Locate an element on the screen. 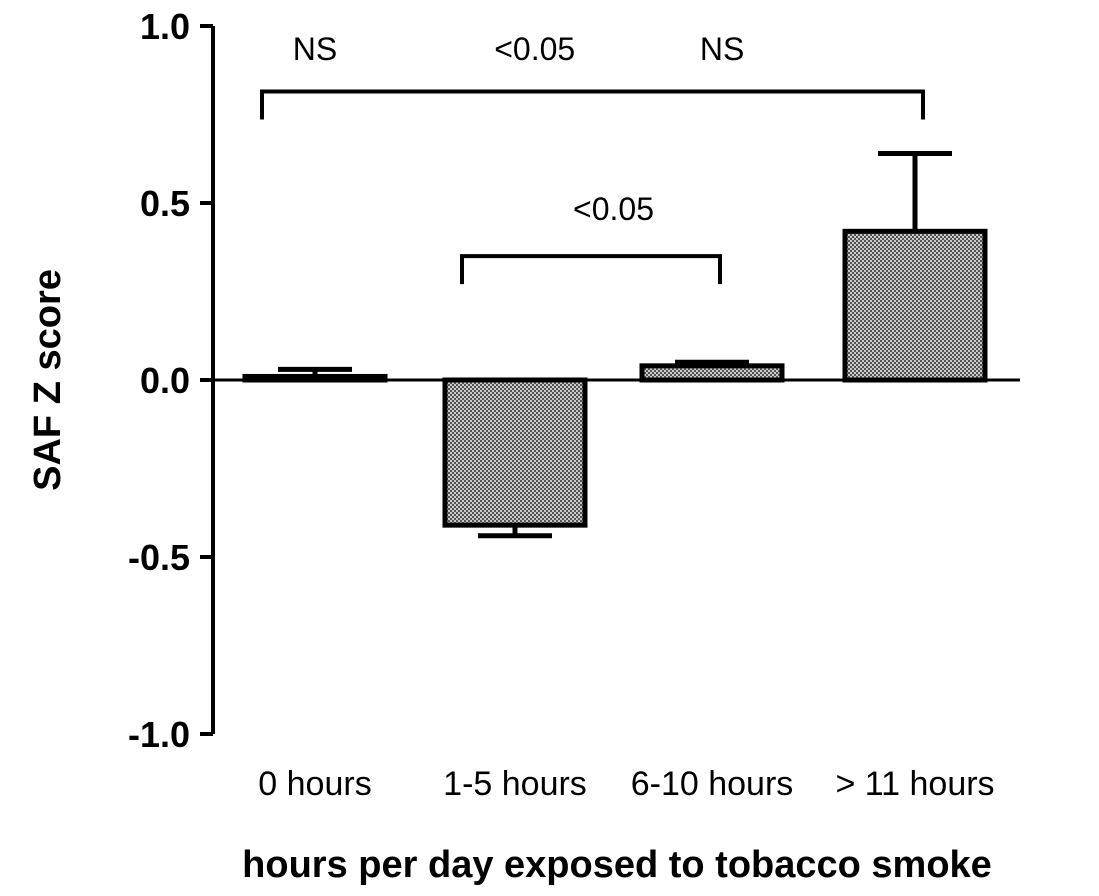  category-label: 1-5 hours is located at coordinates (515, 784).